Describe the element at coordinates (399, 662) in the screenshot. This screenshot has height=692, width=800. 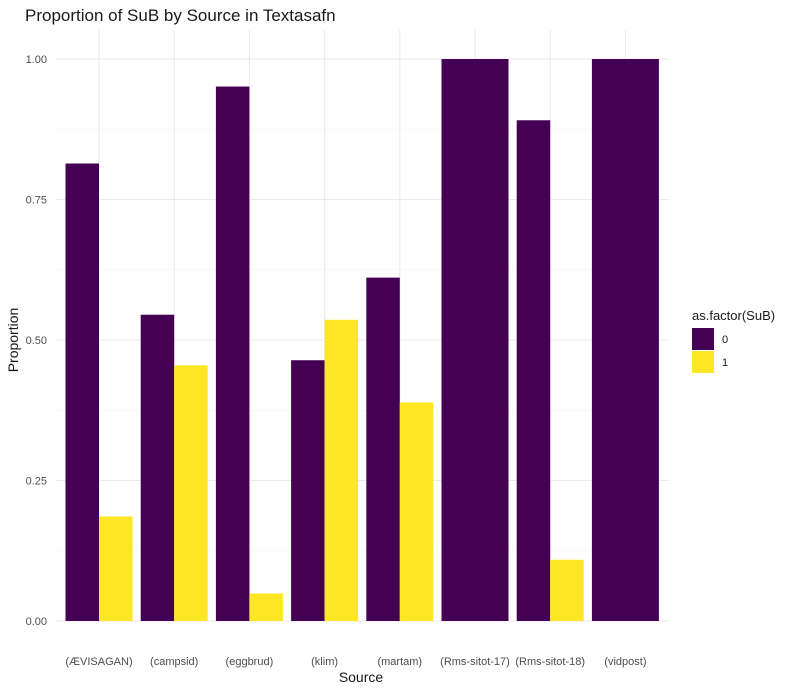
I see `x-tick-label: (martam)` at that location.